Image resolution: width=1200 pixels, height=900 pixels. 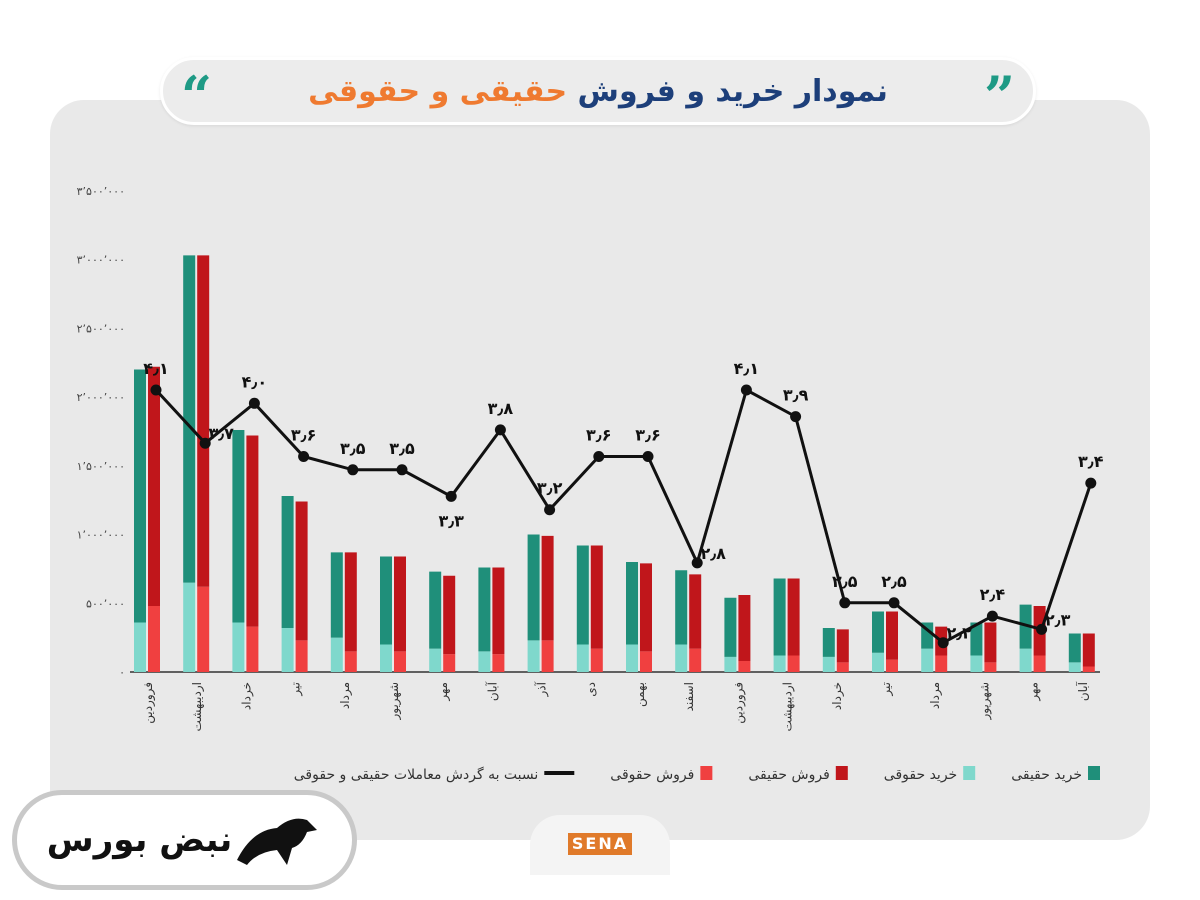 I want to click on y-tick-label: ۳٬۵۰۰٬۰۰۰, so click(x=101, y=191).